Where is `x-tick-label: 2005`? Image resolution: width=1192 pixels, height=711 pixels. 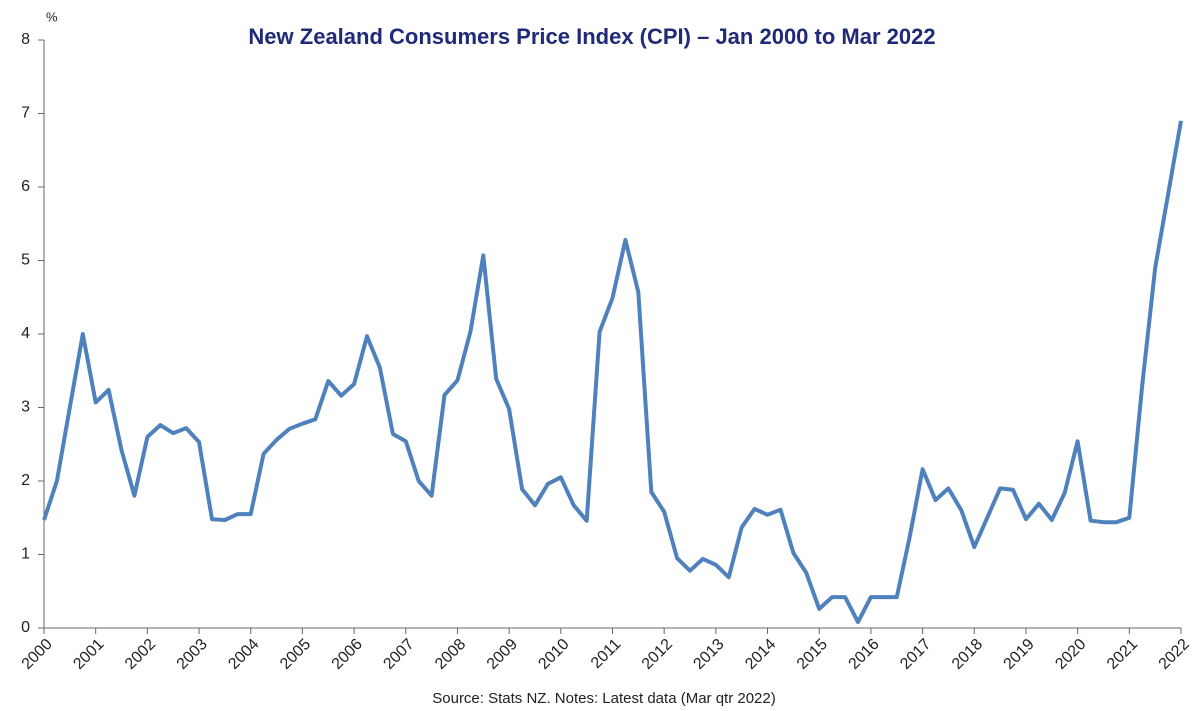
x-tick-label: 2005 is located at coordinates (295, 654).